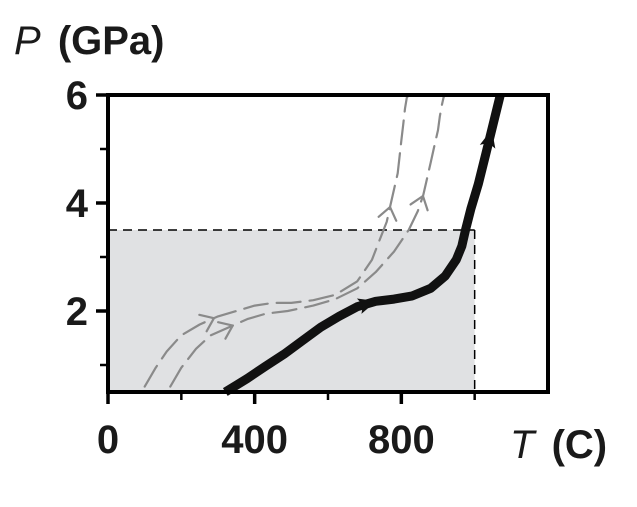  Describe the element at coordinates (77, 96) in the screenshot. I see `y-tick-label-6: 6` at that location.